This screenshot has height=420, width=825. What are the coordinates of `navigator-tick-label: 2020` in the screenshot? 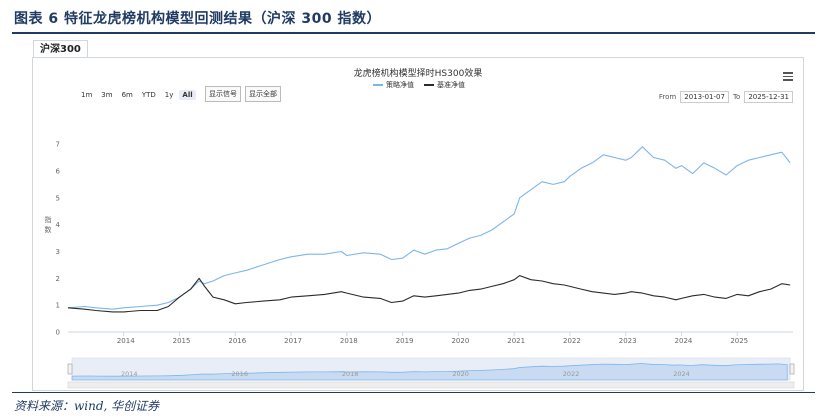 It's located at (460, 374).